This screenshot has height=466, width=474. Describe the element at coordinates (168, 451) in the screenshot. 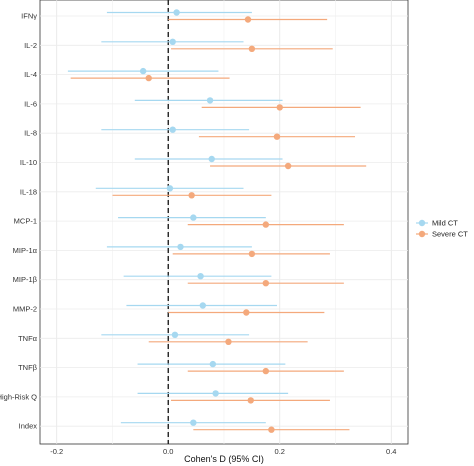

I see `x-tick-label: 0.0` at that location.